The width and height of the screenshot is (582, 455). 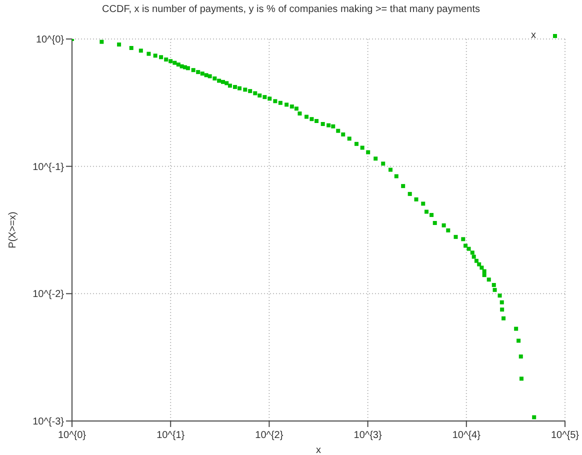 I want to click on legend-label: x, so click(x=533, y=35).